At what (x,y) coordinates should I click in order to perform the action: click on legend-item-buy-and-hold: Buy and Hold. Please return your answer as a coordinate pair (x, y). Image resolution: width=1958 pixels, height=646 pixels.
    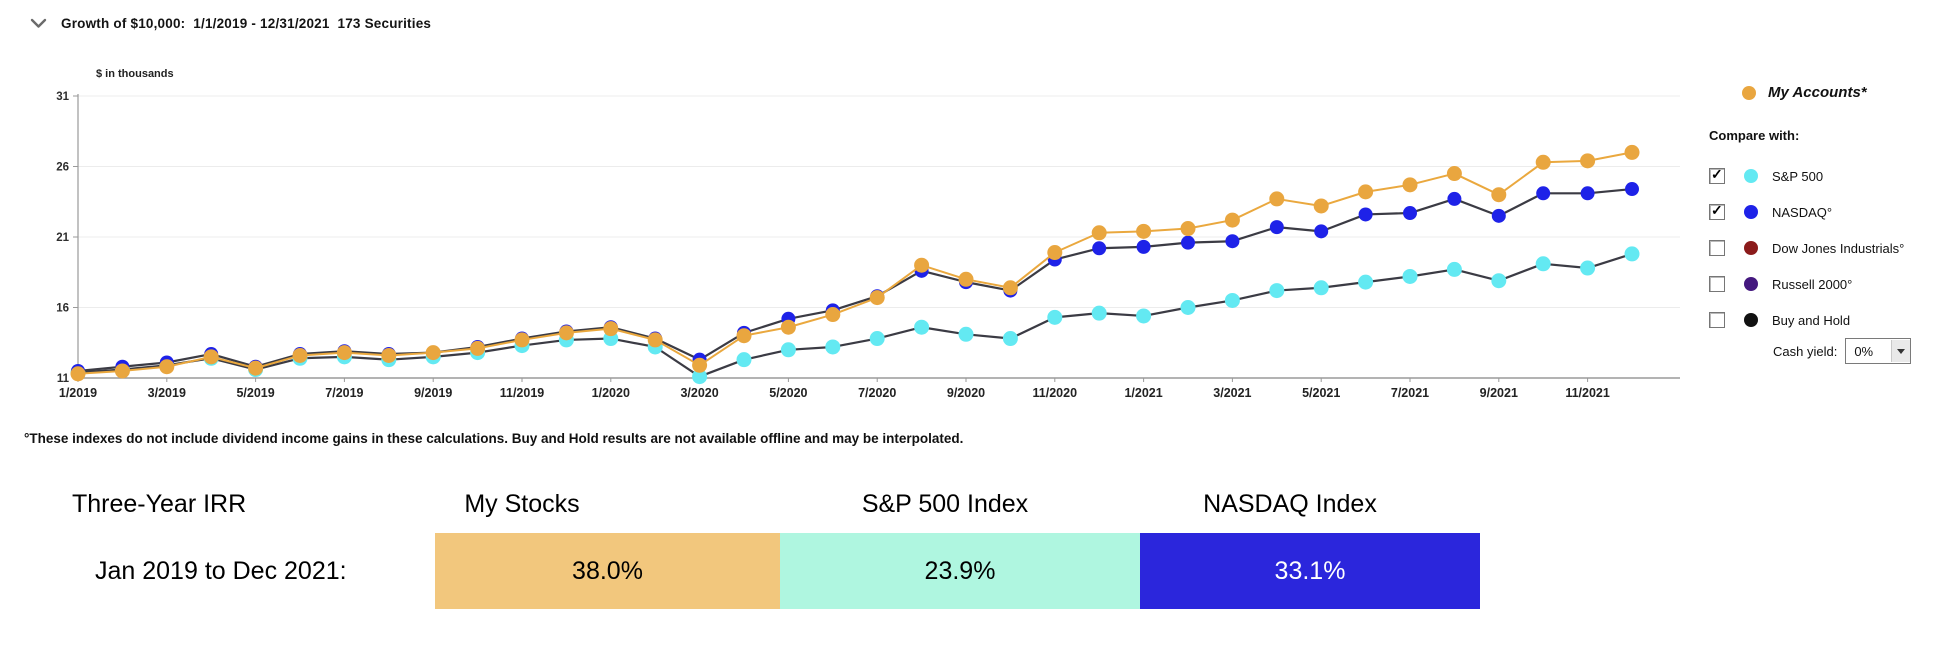
    Looking at the image, I should click on (1797, 320).